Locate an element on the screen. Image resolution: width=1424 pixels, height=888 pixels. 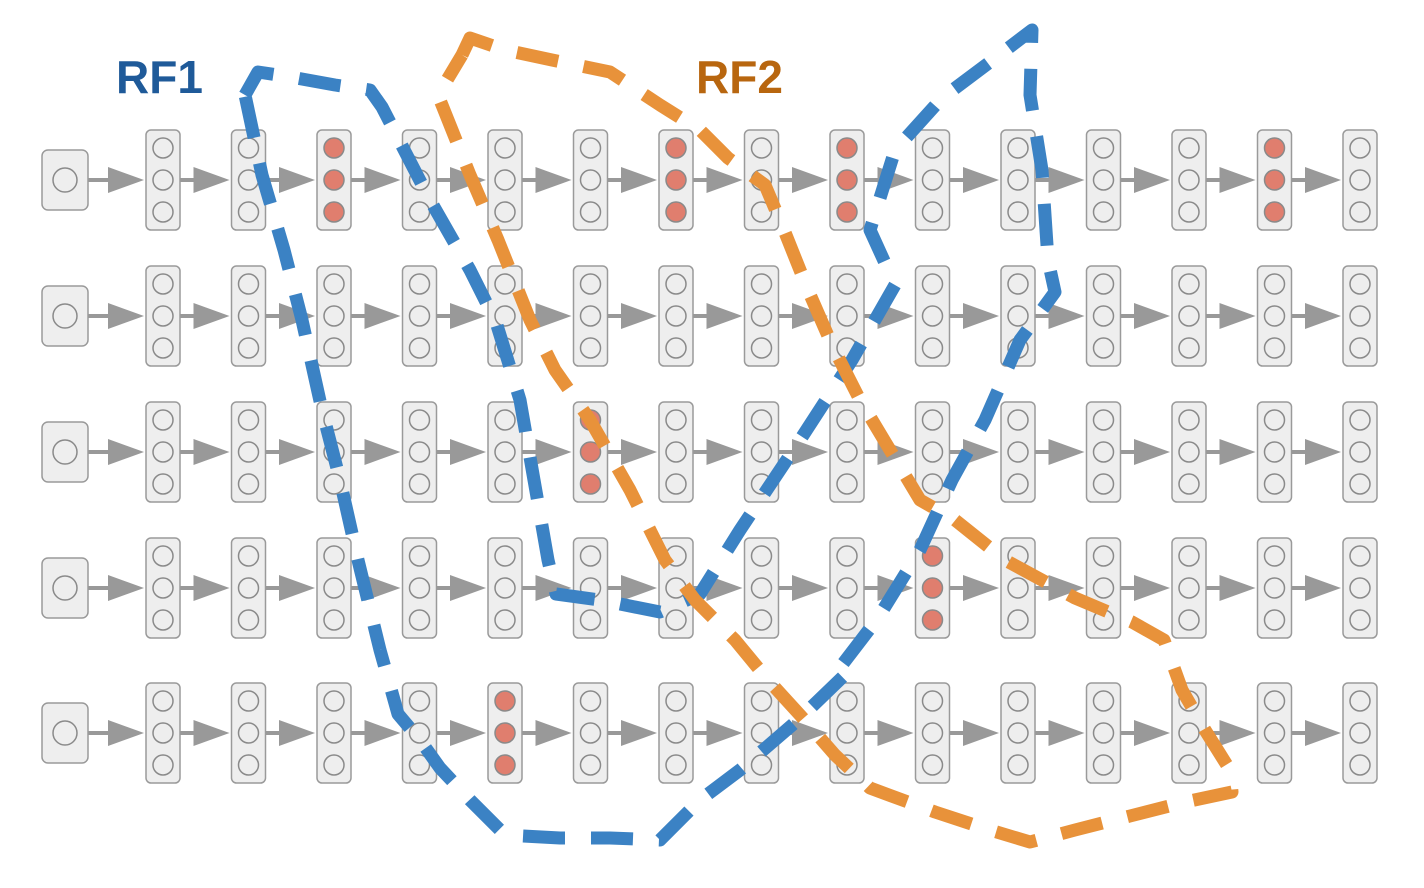
hidden-cell-active is located at coordinates (1274, 180).